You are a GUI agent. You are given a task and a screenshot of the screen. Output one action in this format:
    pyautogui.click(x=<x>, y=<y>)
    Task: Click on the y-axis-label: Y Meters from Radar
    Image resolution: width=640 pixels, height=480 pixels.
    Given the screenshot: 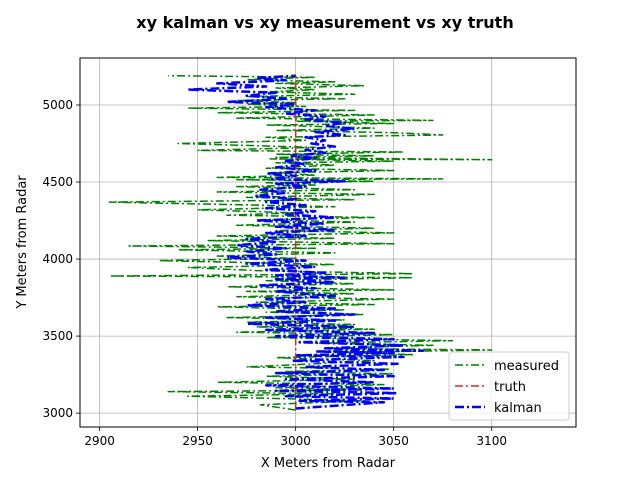 What is the action you would take?
    pyautogui.click(x=22, y=242)
    